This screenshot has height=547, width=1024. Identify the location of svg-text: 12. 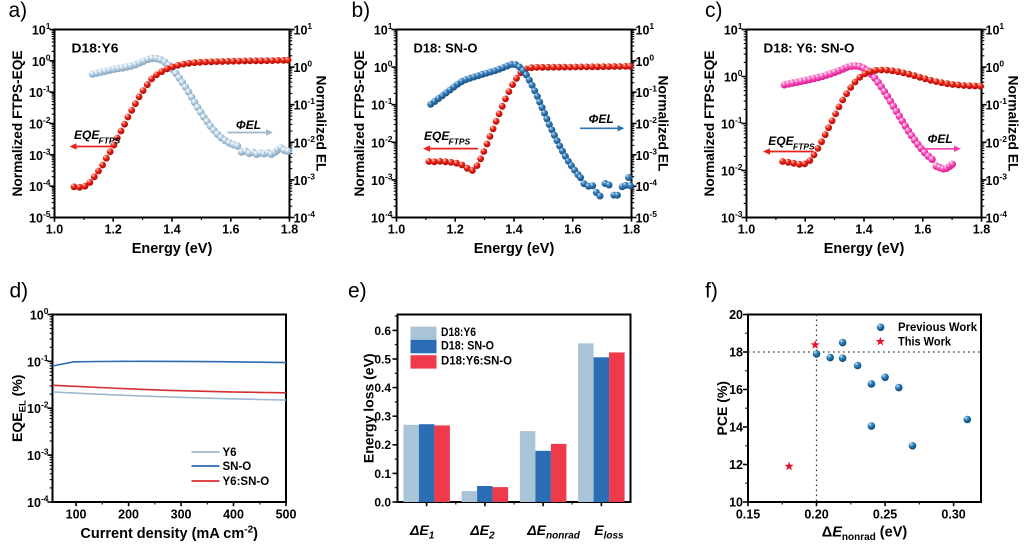
(736, 465).